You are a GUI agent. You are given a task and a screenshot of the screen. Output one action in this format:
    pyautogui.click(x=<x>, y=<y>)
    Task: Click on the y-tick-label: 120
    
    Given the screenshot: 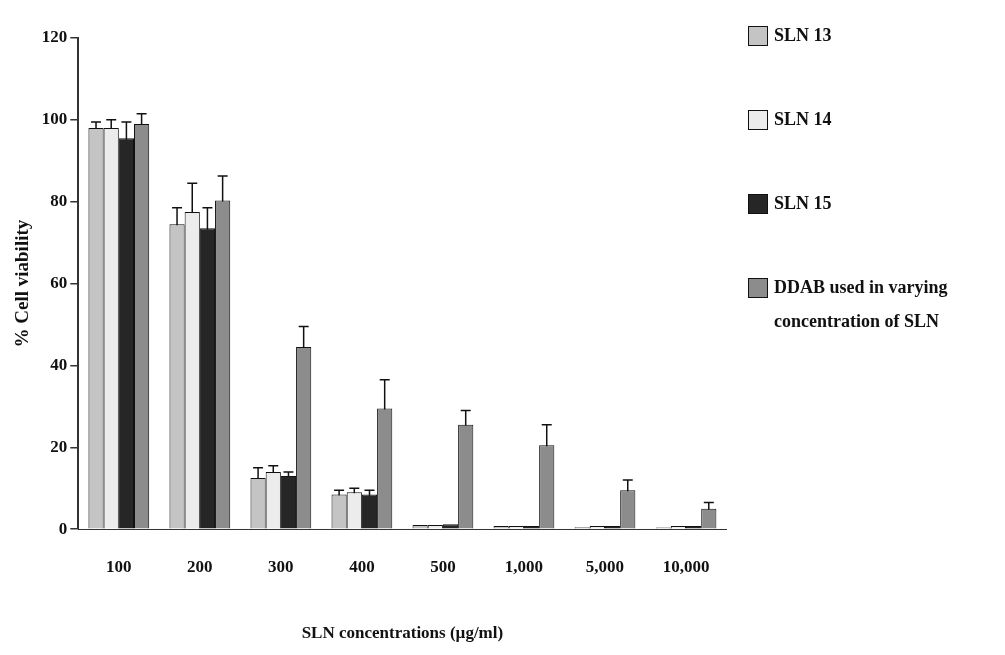 What is the action you would take?
    pyautogui.click(x=54, y=37)
    